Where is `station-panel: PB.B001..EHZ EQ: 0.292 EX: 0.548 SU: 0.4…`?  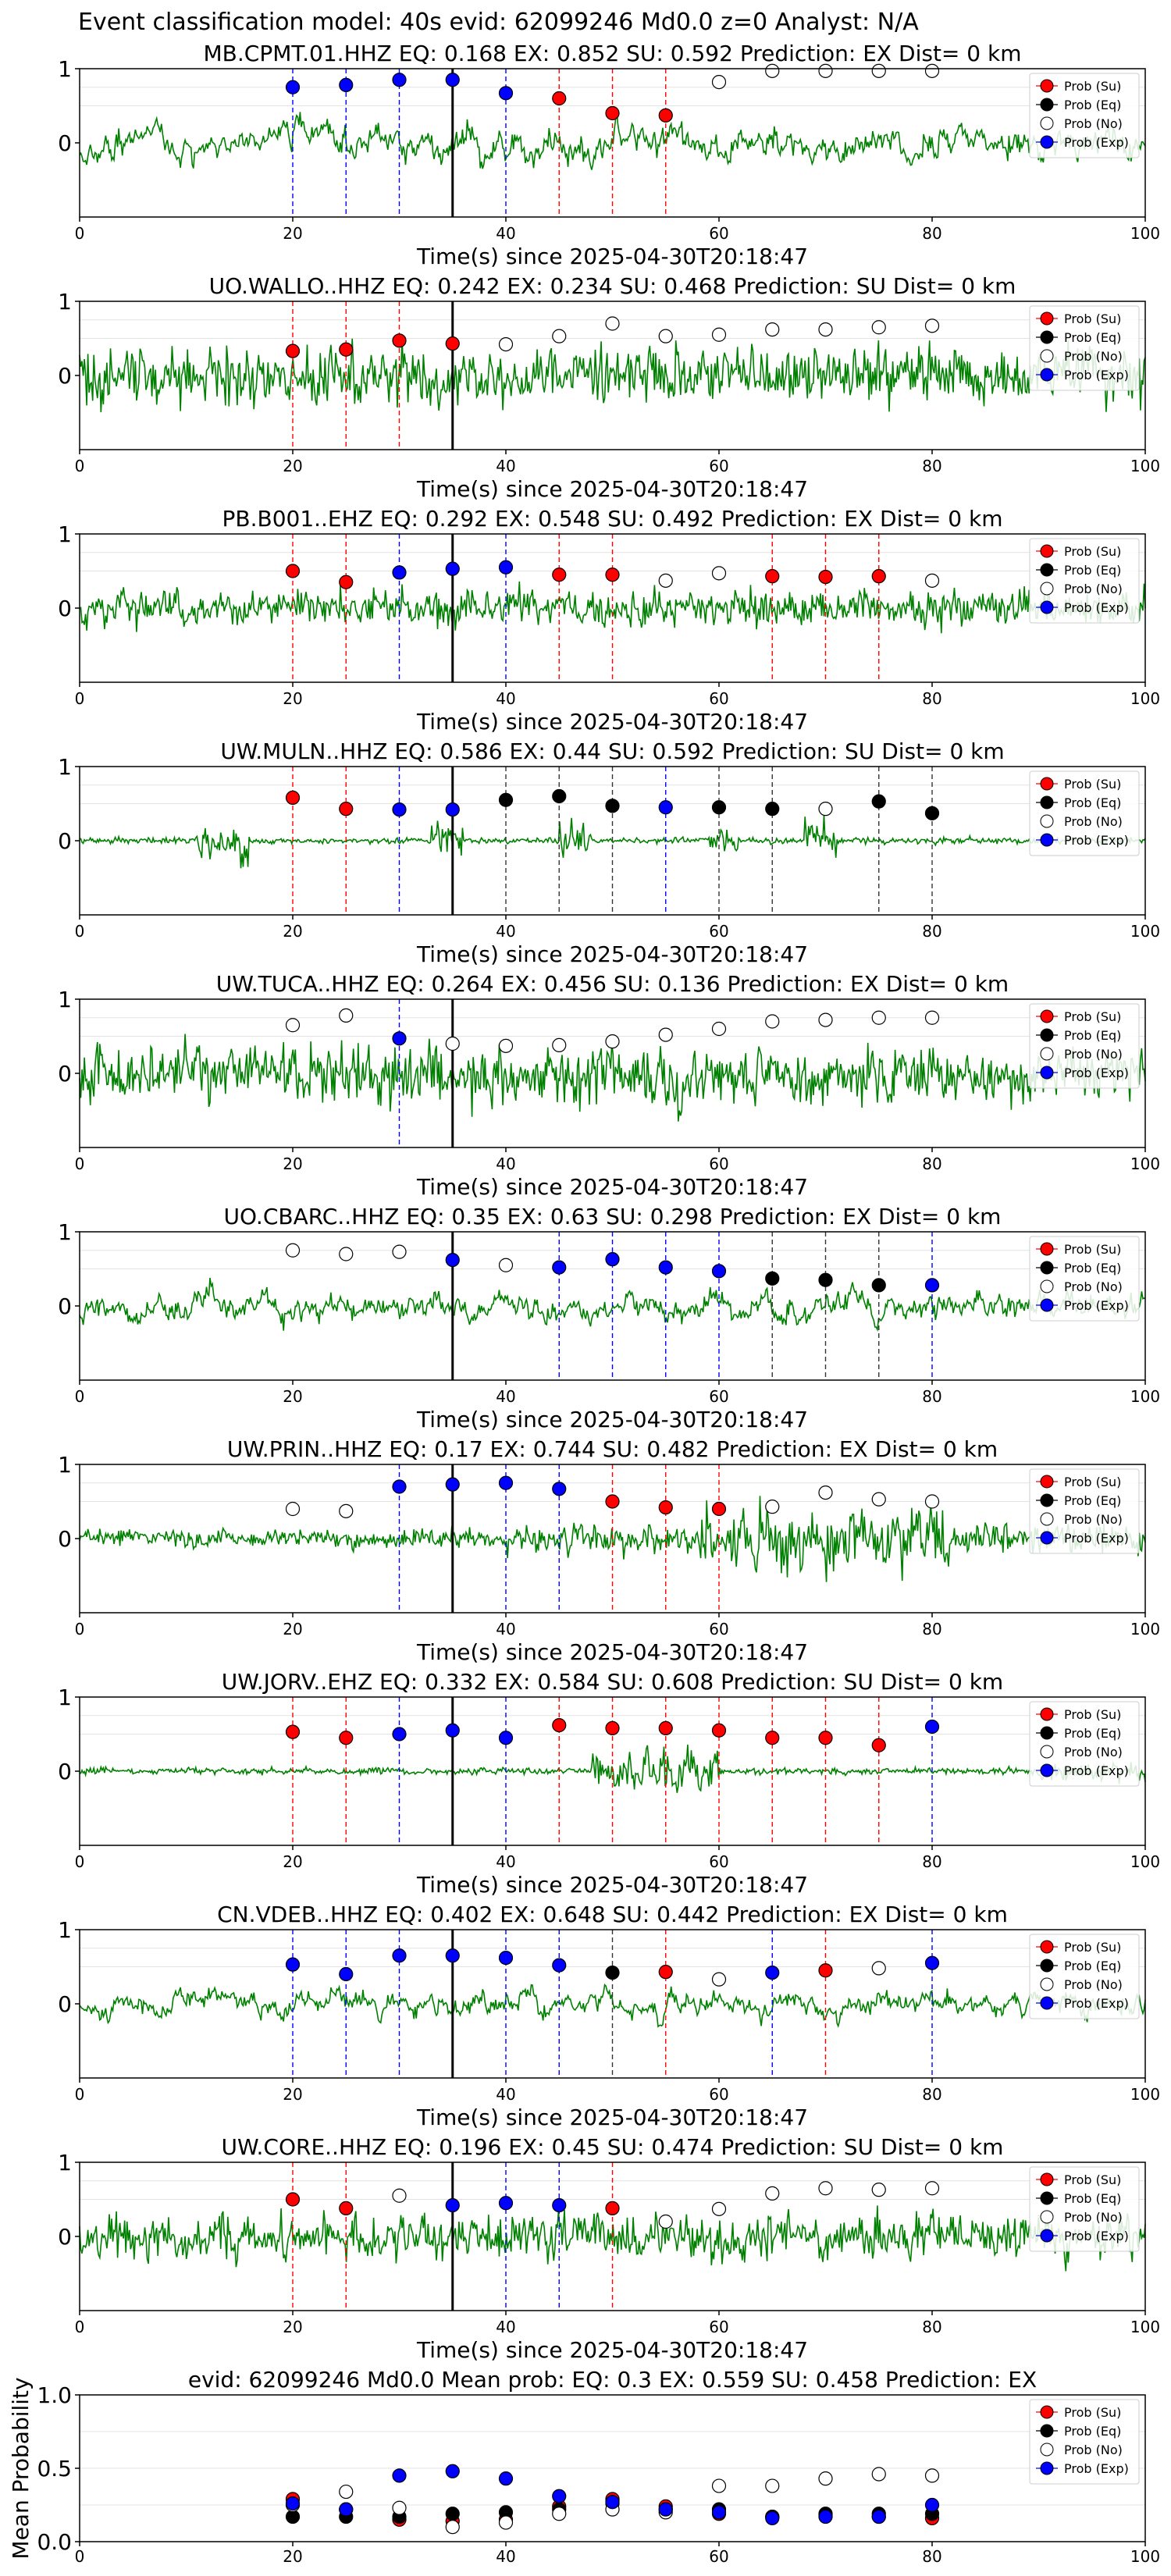
station-panel: PB.B001..EHZ EQ: 0.292 EX: 0.548 SU: 0.4… is located at coordinates (609, 620).